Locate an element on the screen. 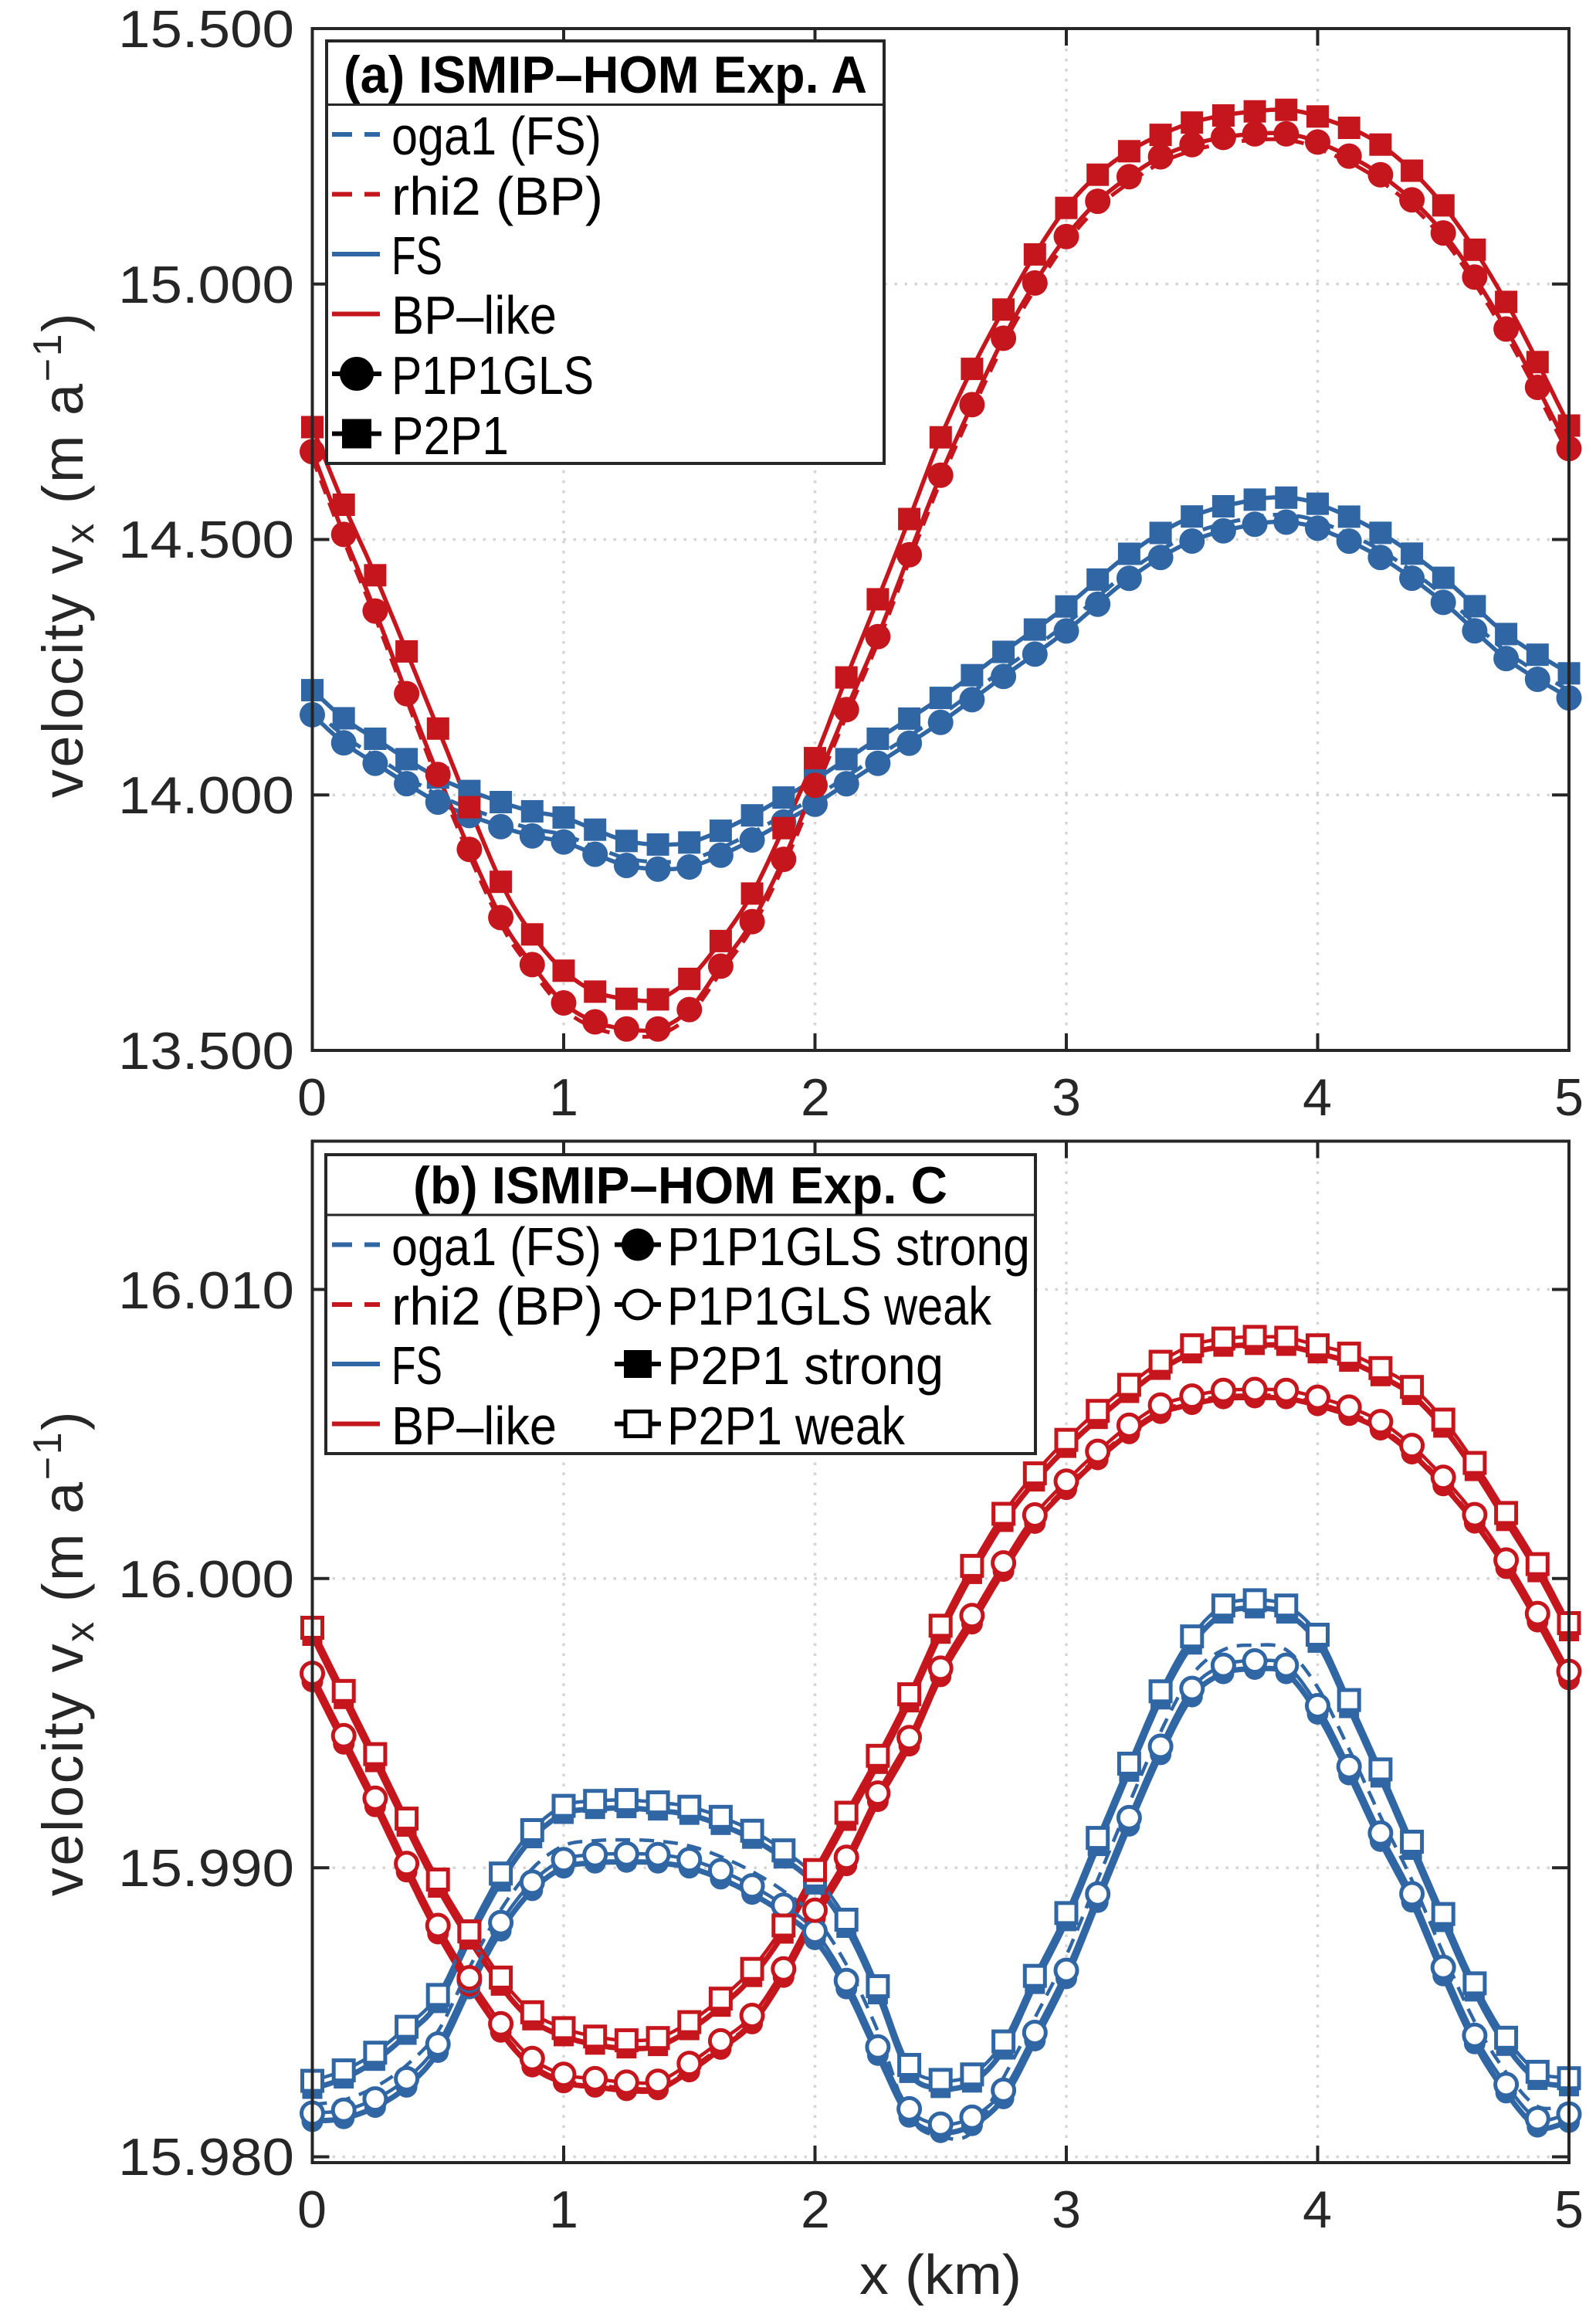  svg-text: (a) ISMIP–HOM Exp. A is located at coordinates (605, 75).